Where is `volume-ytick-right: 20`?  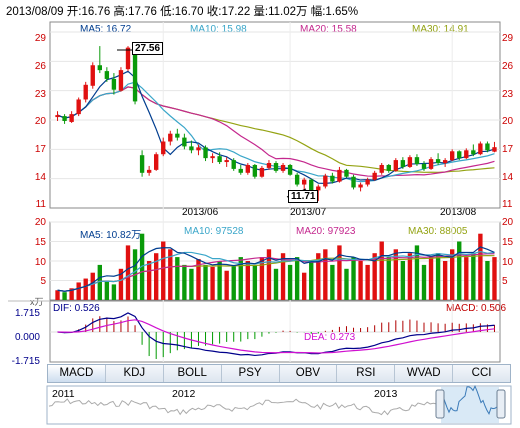
volume-ytick-right: 20 is located at coordinates (508, 222).